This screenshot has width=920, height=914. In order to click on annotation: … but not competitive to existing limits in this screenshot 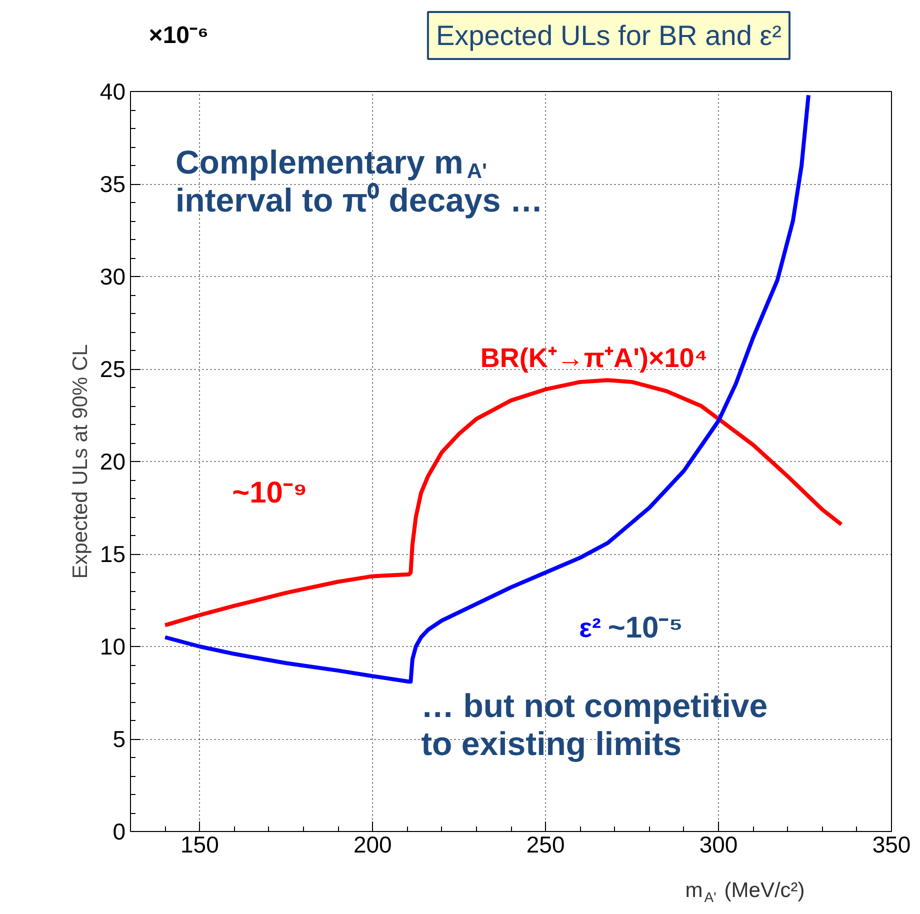, I will do `click(594, 724)`.